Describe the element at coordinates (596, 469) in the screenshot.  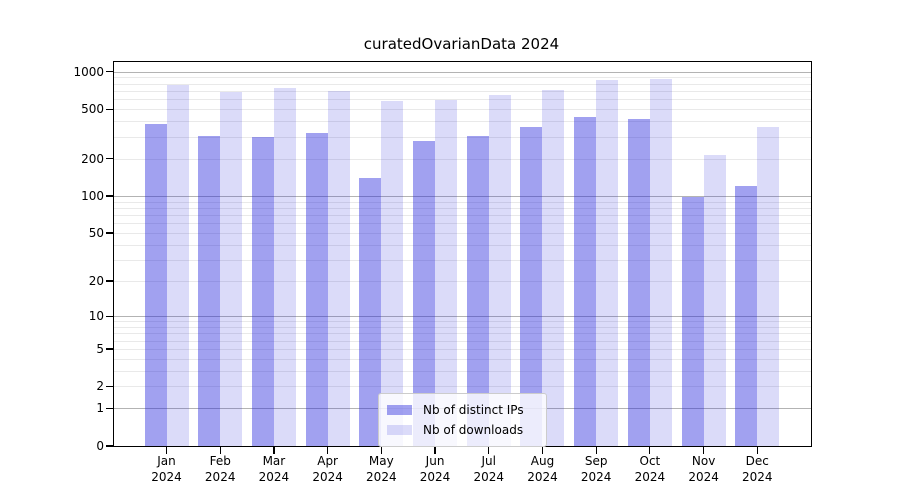
I see `x-tick-label-sep: Sep 2024` at that location.